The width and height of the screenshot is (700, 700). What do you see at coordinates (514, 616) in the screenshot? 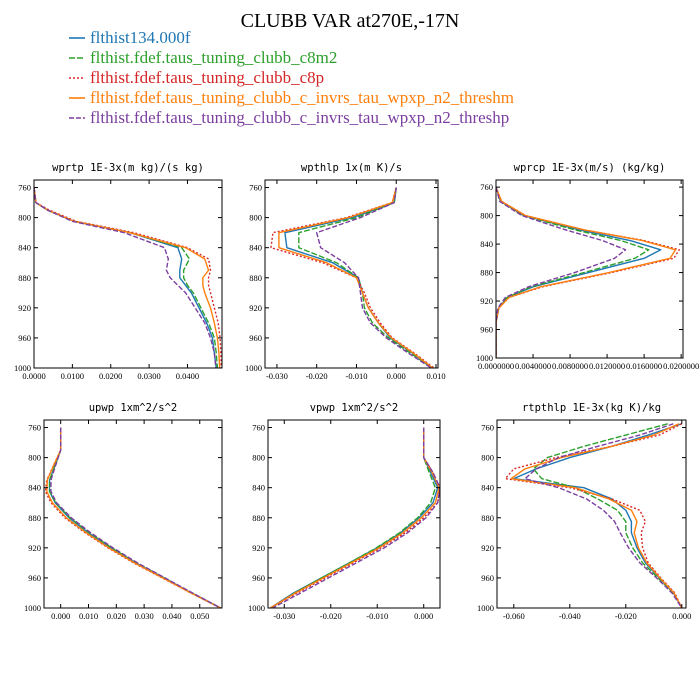
I see `x-tick-label: -0.060` at bounding box center [514, 616].